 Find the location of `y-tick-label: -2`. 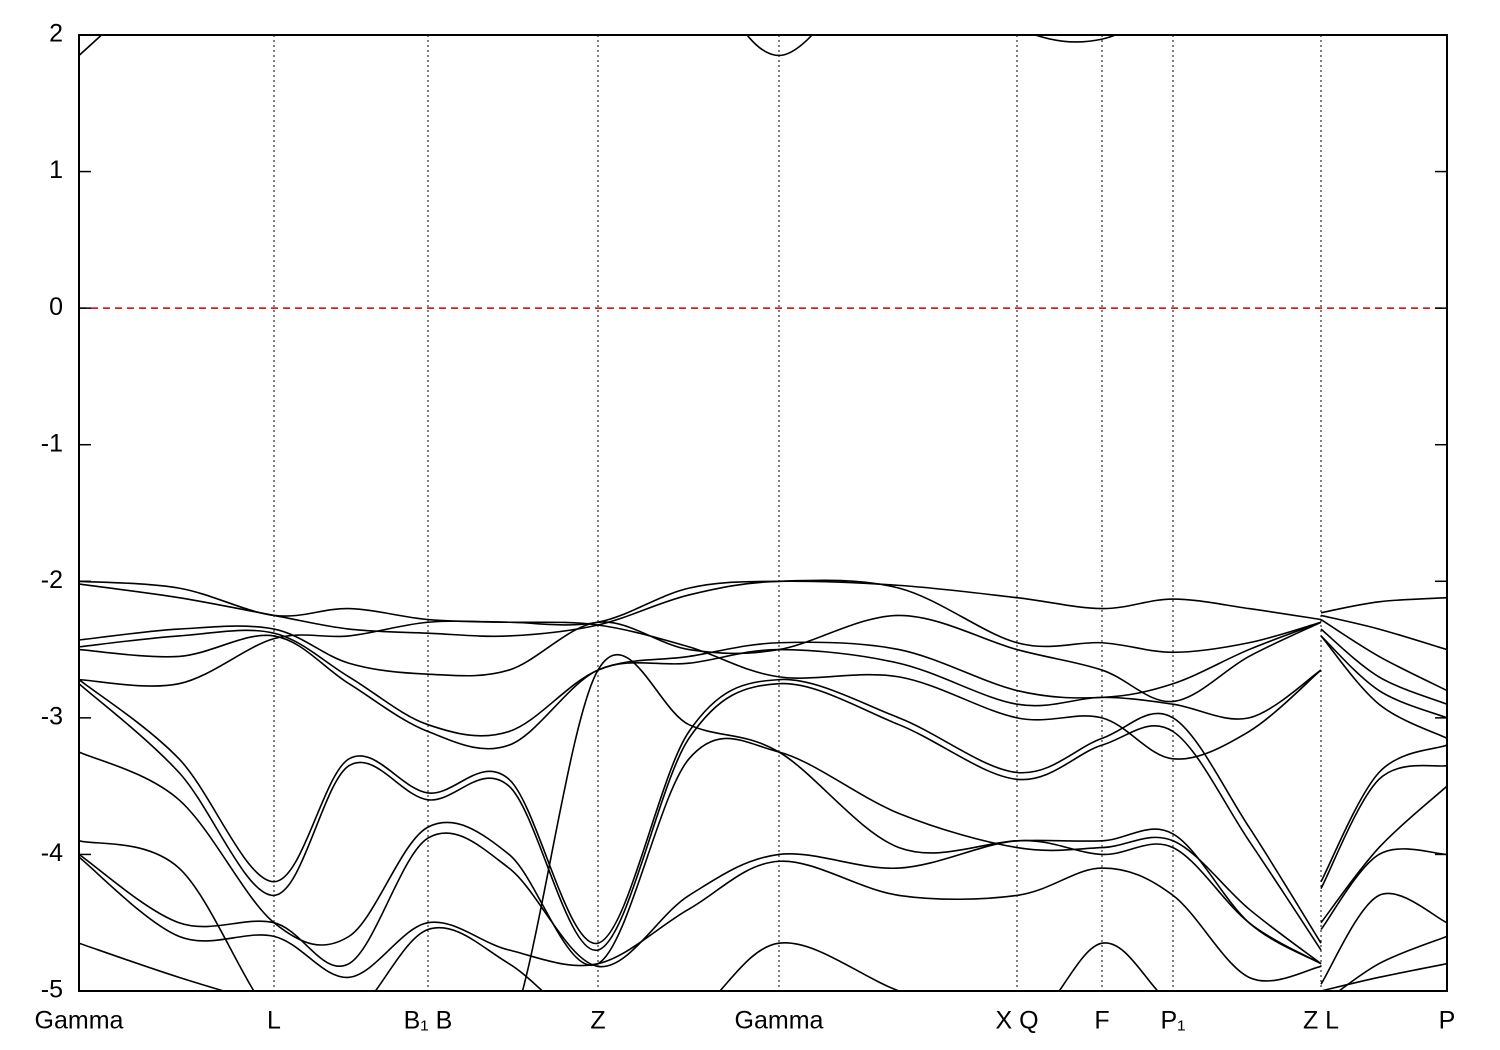

y-tick-label: -2 is located at coordinates (52, 580).